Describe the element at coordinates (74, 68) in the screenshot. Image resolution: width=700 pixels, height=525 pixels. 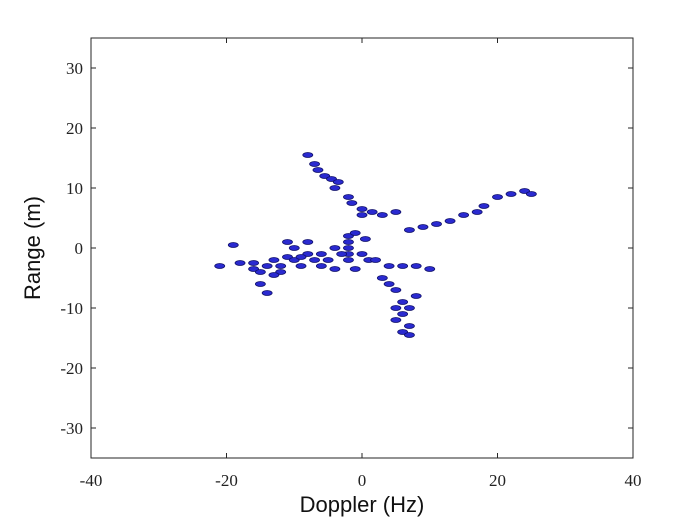
I see `y-tick-label: 30` at that location.